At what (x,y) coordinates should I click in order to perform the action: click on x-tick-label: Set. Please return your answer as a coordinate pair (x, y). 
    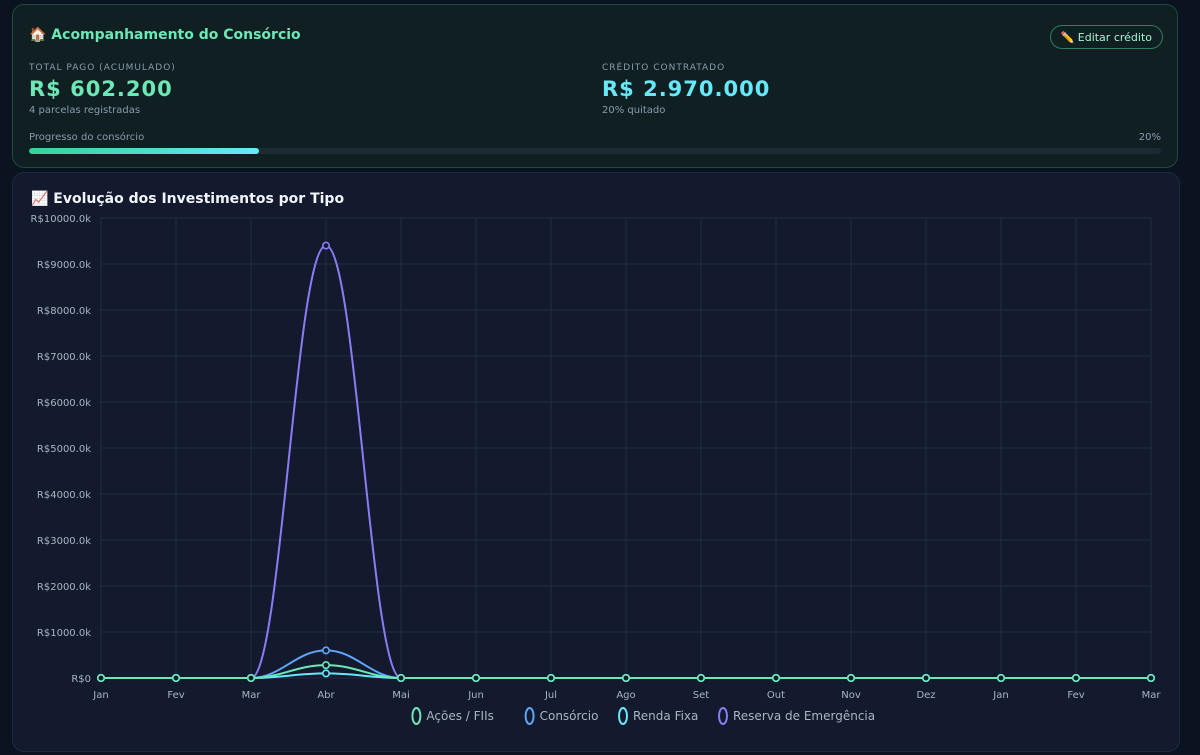
    Looking at the image, I should click on (701, 695).